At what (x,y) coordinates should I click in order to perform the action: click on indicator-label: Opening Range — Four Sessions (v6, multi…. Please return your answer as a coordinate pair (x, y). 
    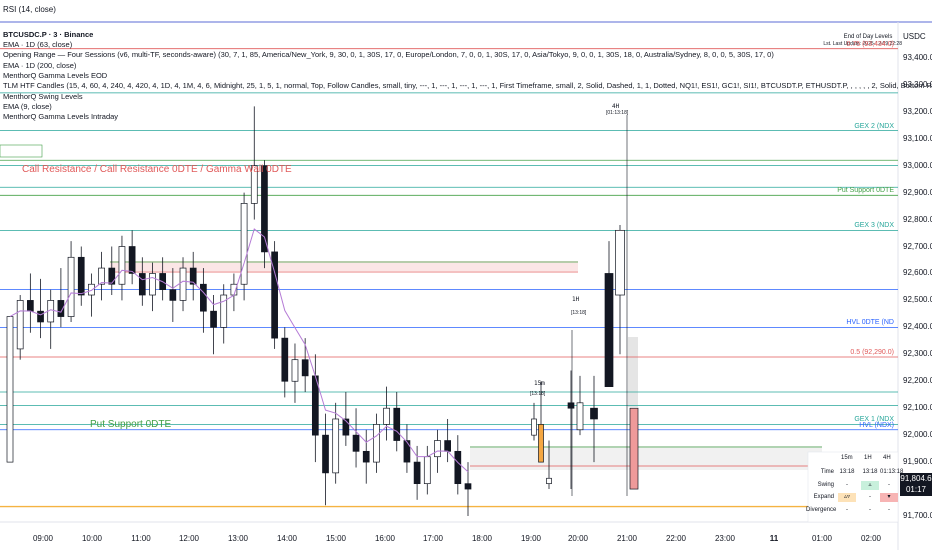
    Looking at the image, I should click on (388, 55).